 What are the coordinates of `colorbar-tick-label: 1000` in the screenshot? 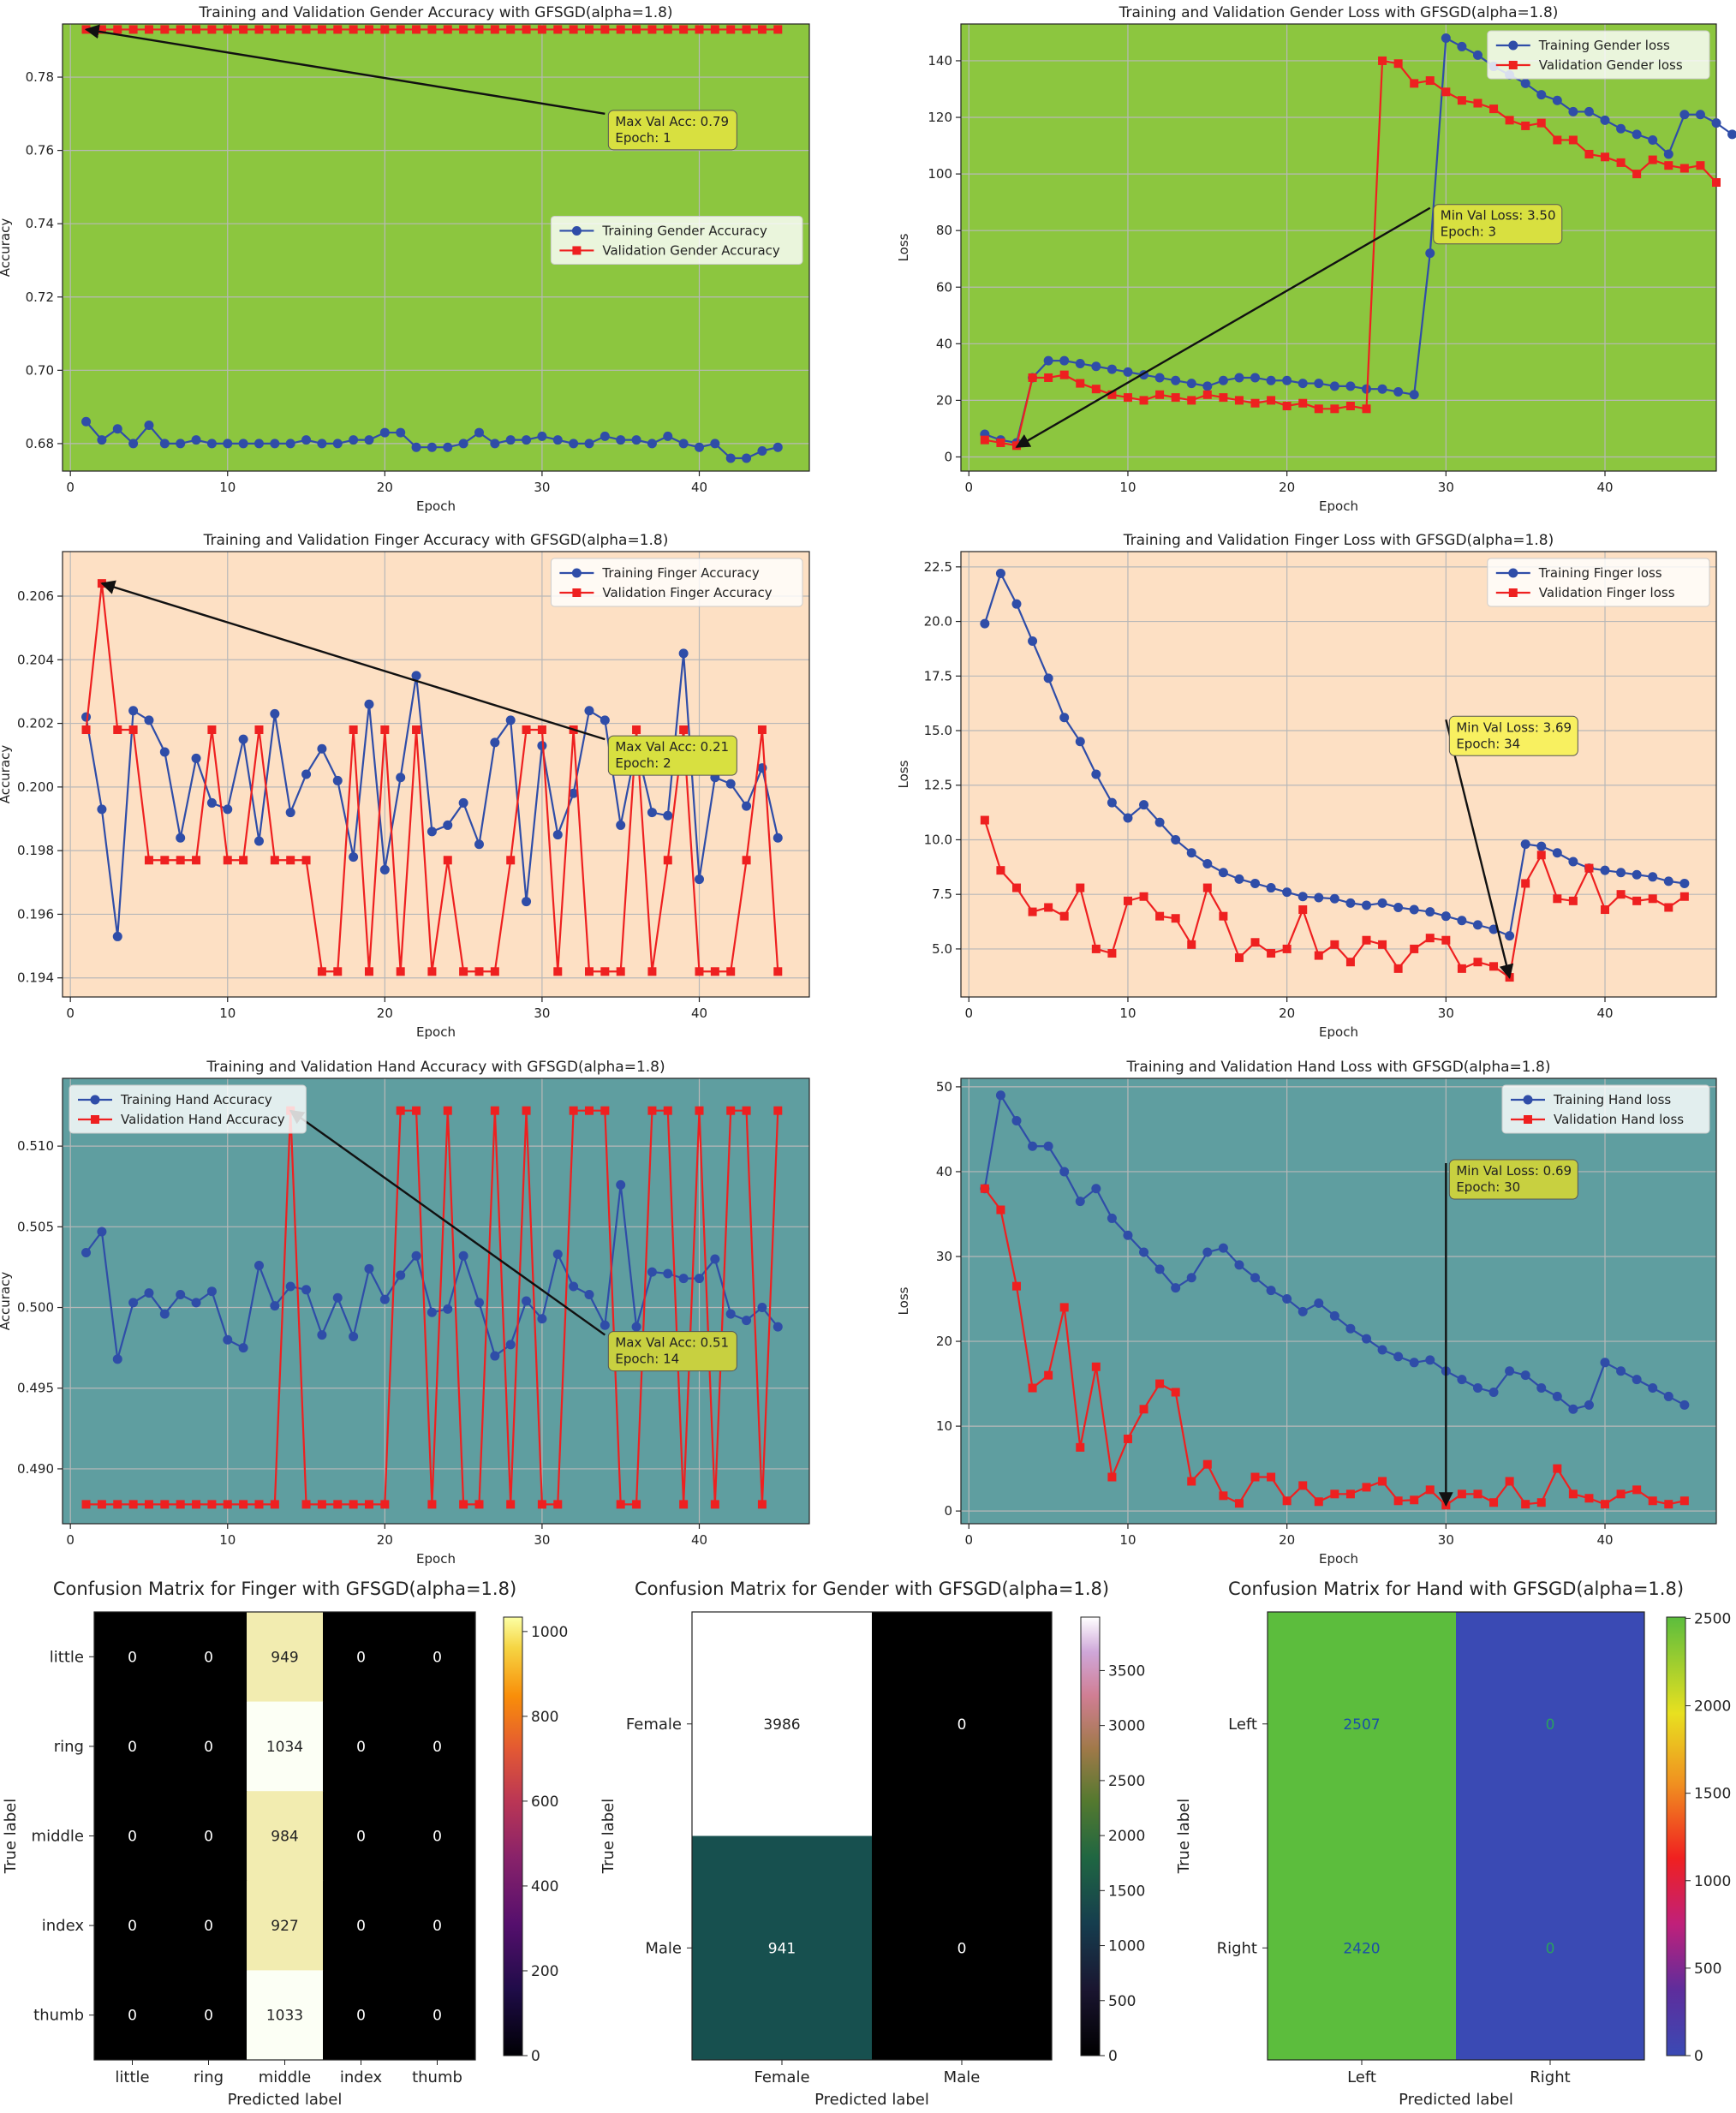 It's located at (549, 1632).